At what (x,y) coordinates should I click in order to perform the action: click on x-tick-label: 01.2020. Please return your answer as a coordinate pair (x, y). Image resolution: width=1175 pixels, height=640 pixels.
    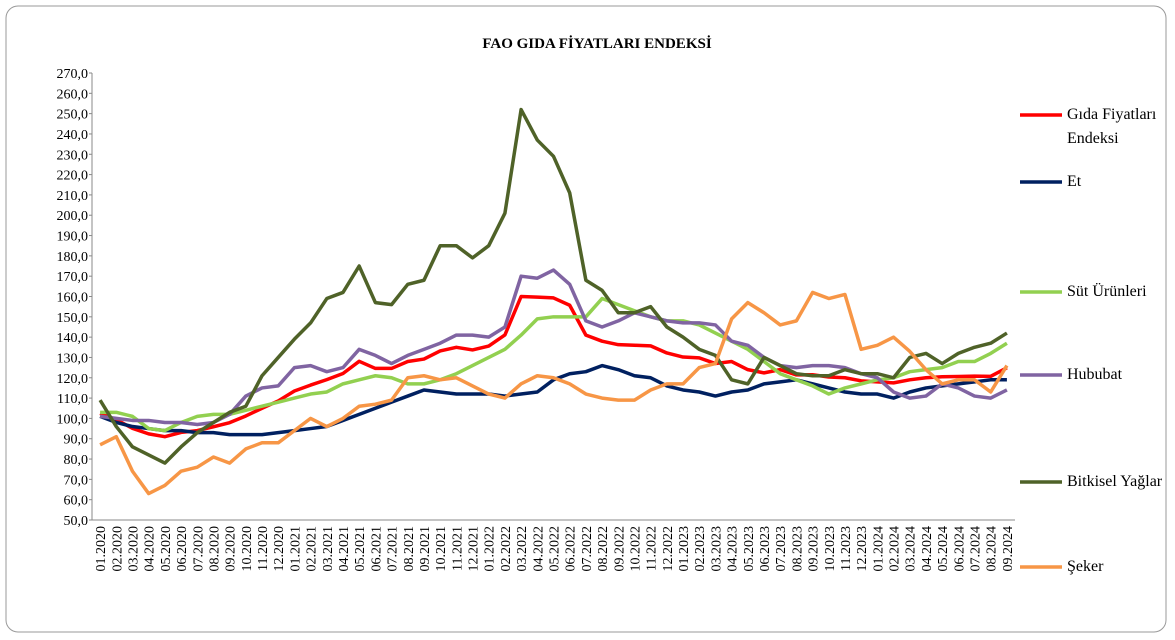
    Looking at the image, I should click on (101, 549).